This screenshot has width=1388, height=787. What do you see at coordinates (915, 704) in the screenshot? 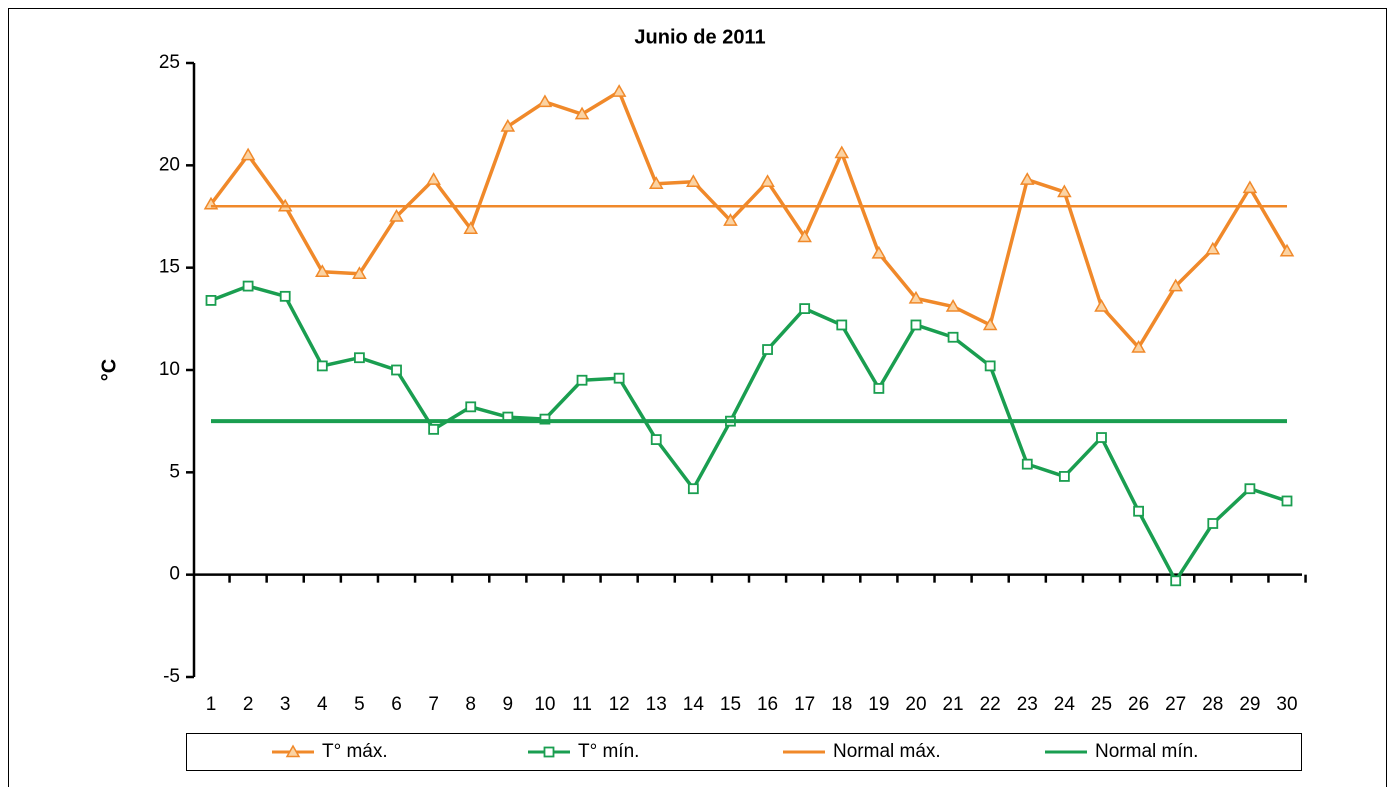
I see `x-tick-label: 20` at bounding box center [915, 704].